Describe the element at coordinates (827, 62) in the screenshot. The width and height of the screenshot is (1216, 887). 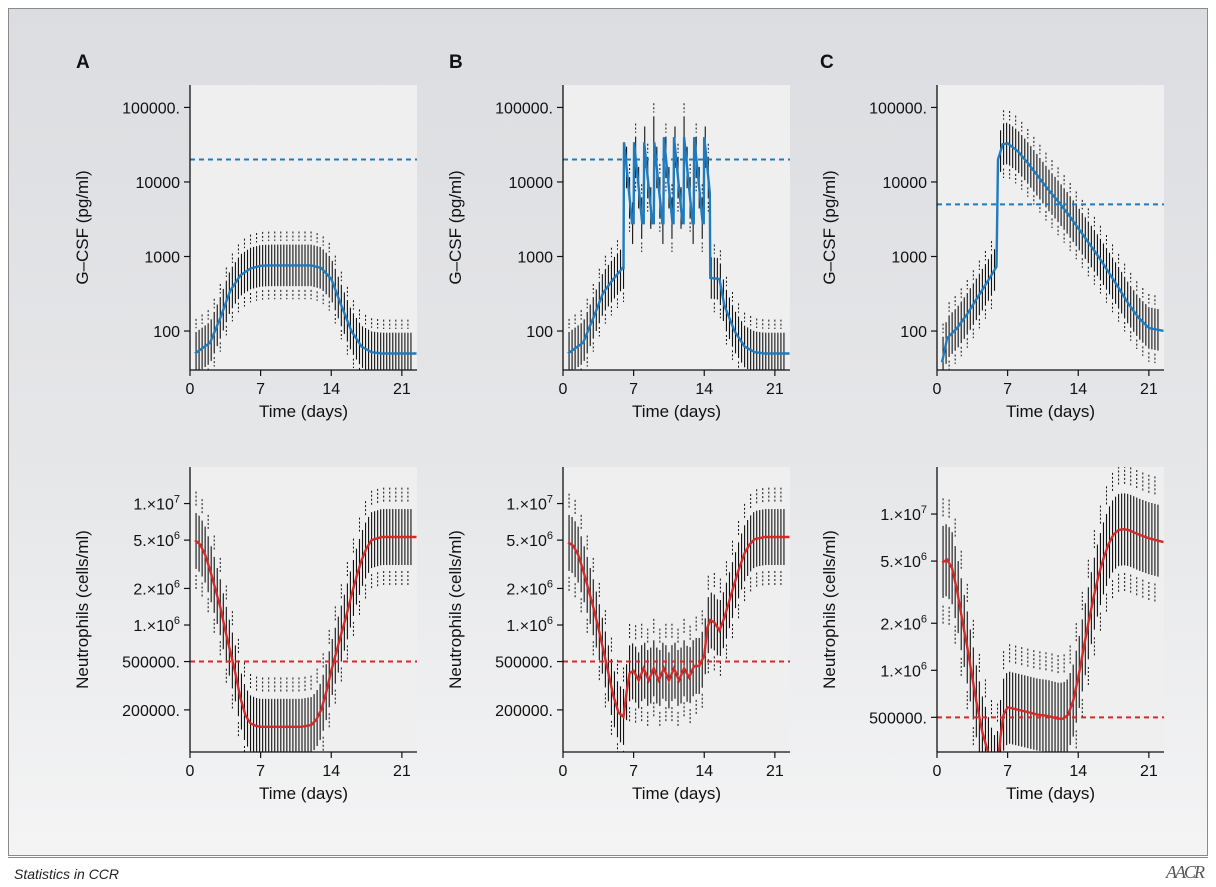
I see `panel-letter-c: C` at that location.